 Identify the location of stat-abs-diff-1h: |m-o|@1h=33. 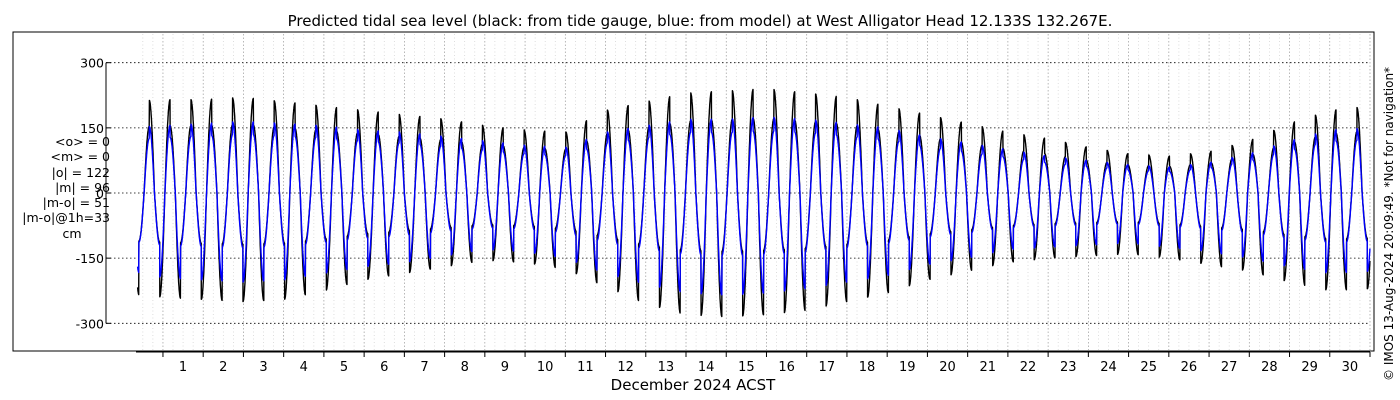
(66, 218).